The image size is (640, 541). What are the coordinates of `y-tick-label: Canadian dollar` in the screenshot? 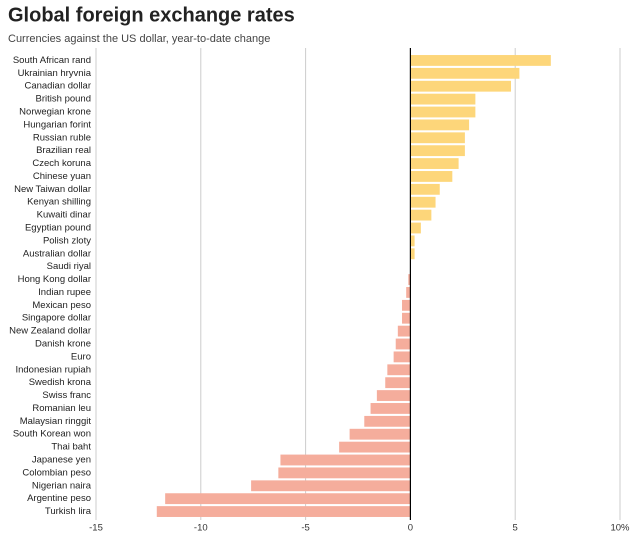 It's located at (57, 86).